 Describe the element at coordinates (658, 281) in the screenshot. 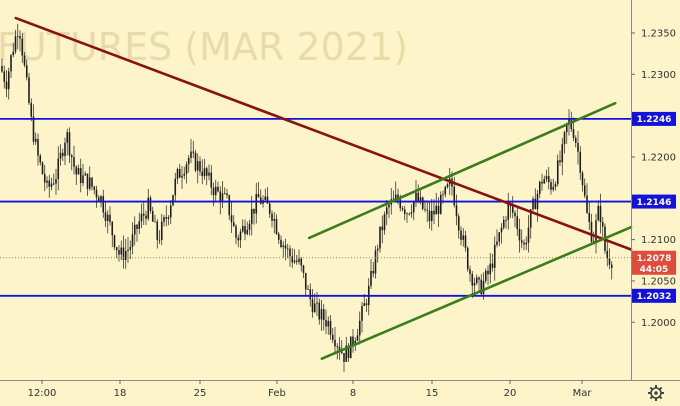

I see `y-tick-label: 1.2050` at that location.